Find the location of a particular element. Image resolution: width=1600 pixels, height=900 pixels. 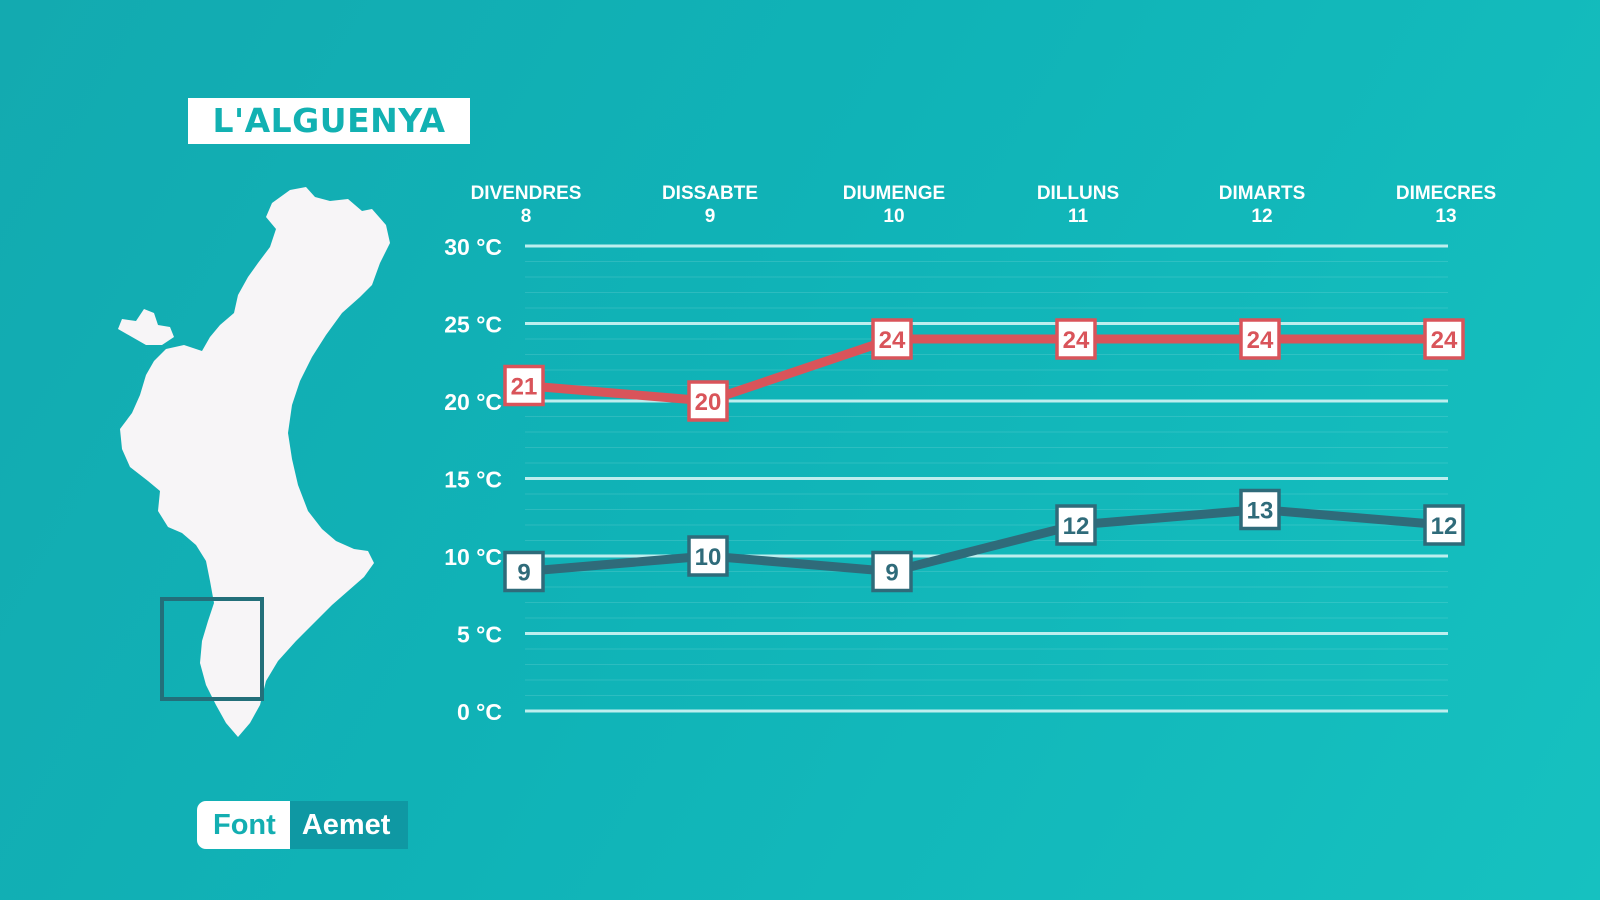

y-tick-label: 5 °C is located at coordinates (479, 635).